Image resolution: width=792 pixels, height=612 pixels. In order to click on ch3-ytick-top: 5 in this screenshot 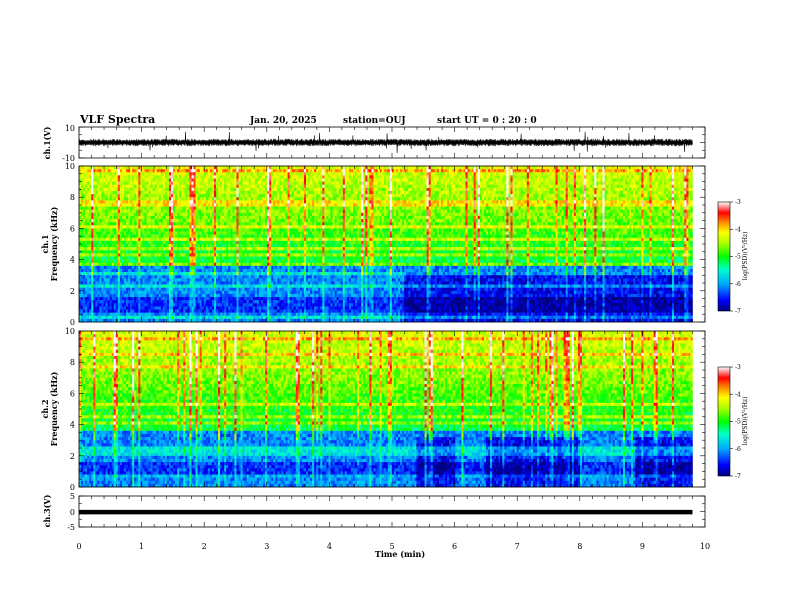, I will do `click(72, 496)`.